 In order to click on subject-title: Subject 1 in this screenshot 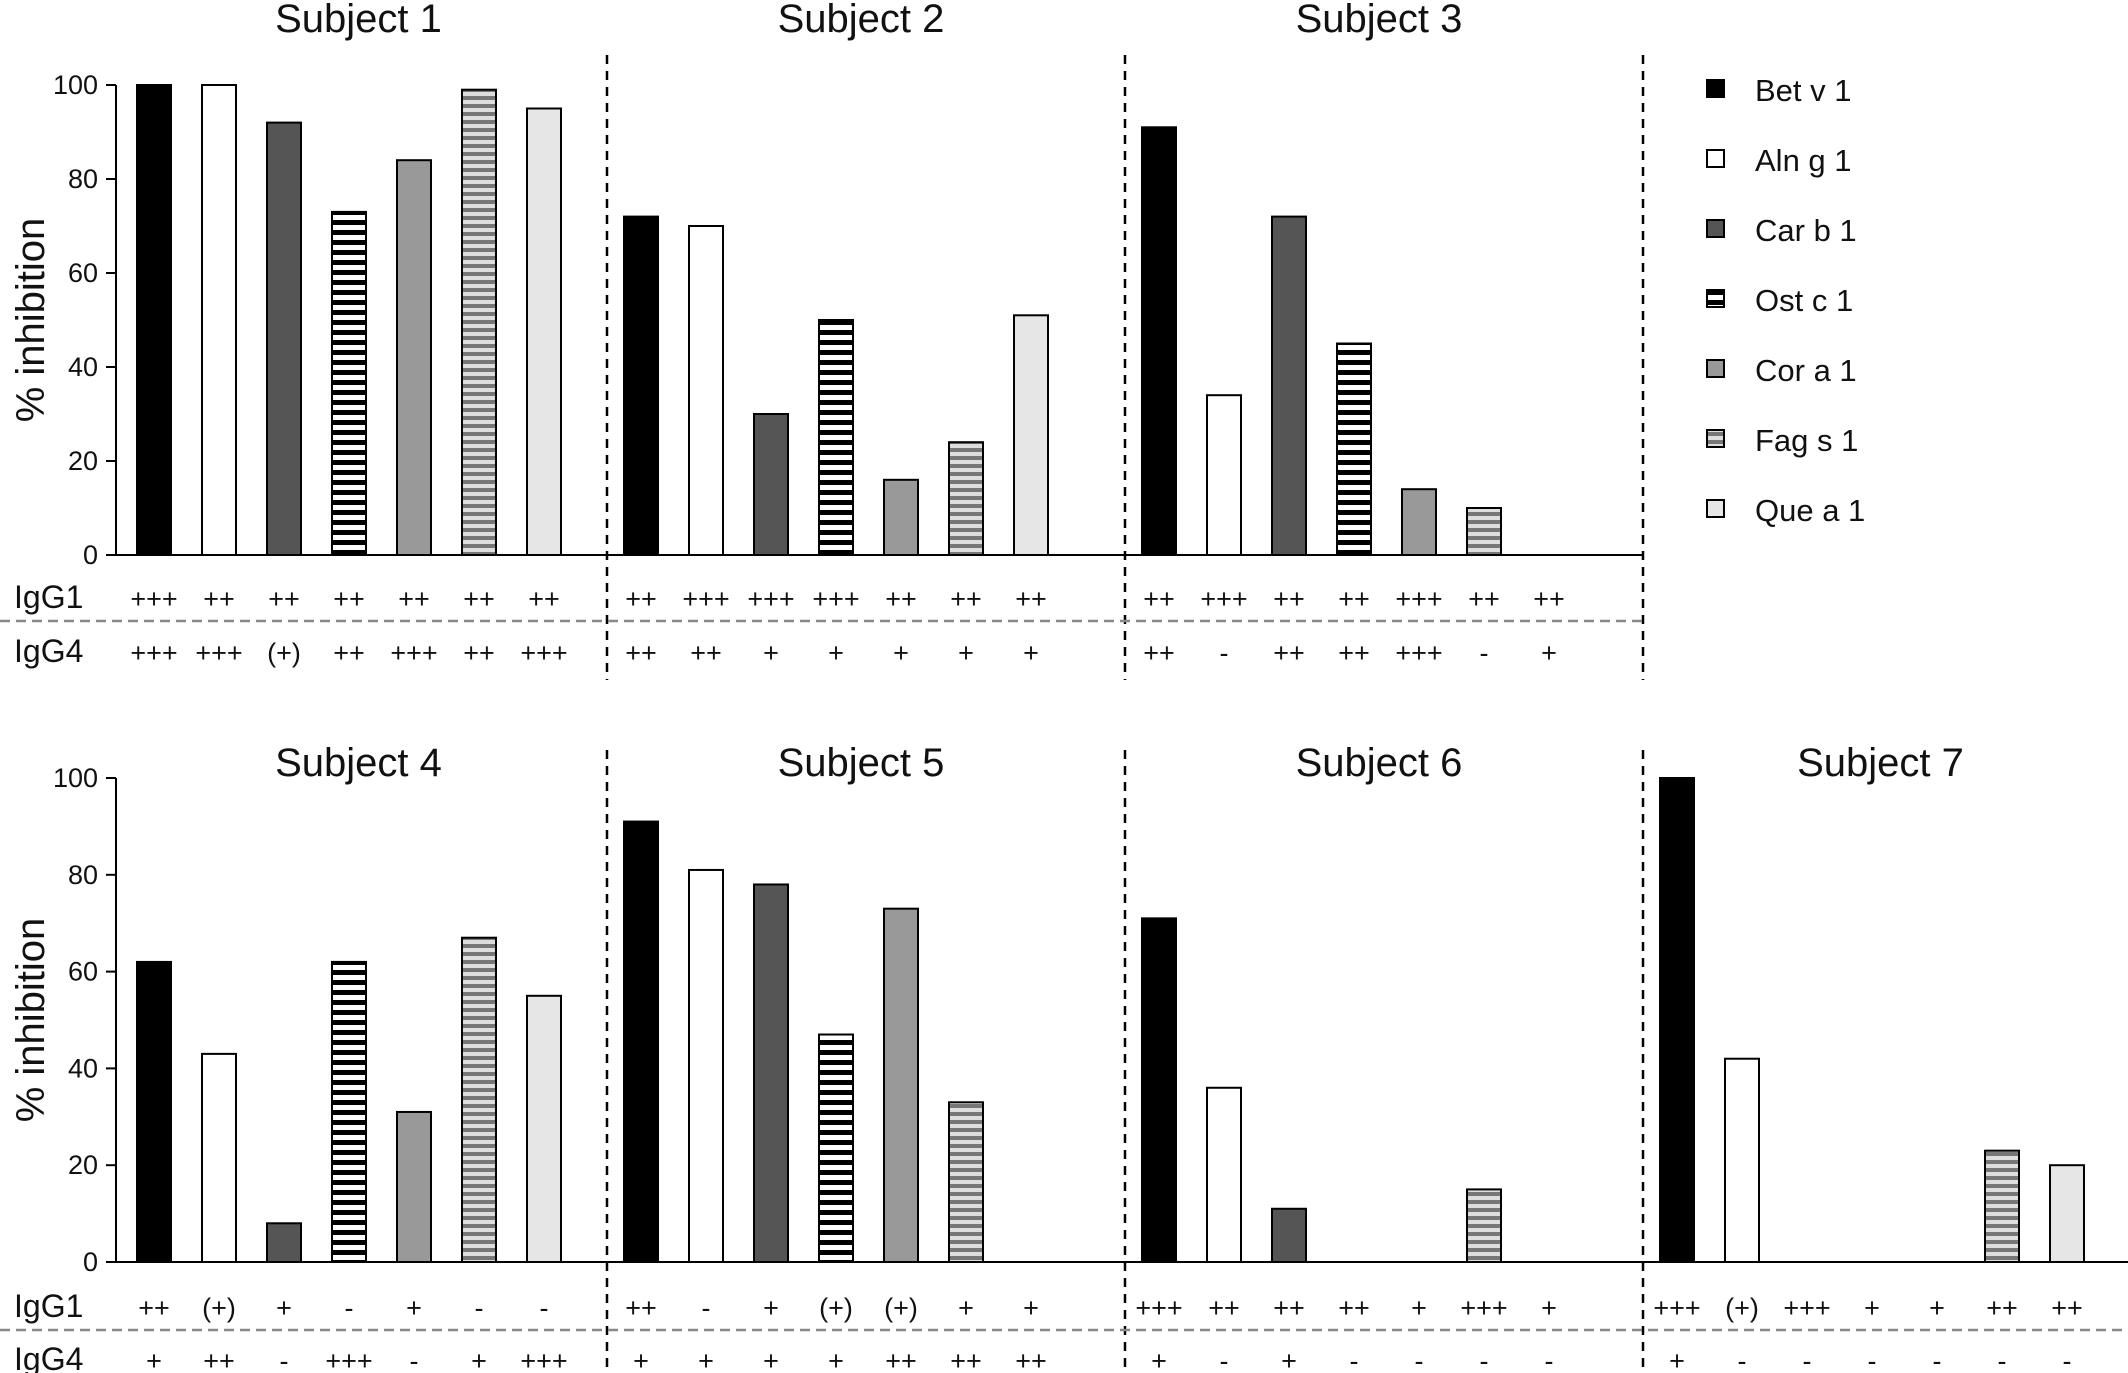, I will do `click(358, 20)`.